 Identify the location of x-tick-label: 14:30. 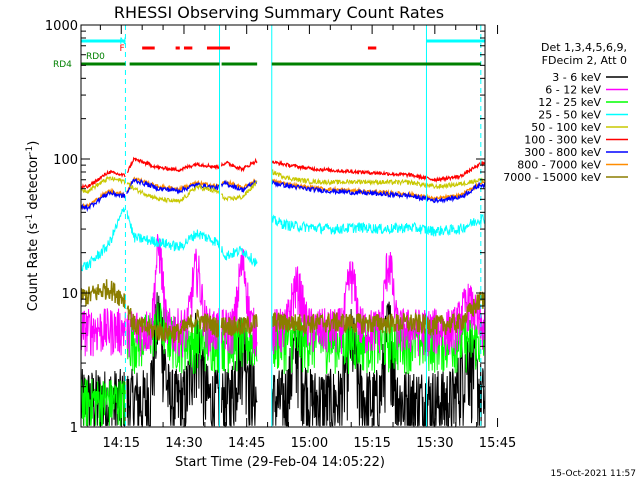
(183, 443).